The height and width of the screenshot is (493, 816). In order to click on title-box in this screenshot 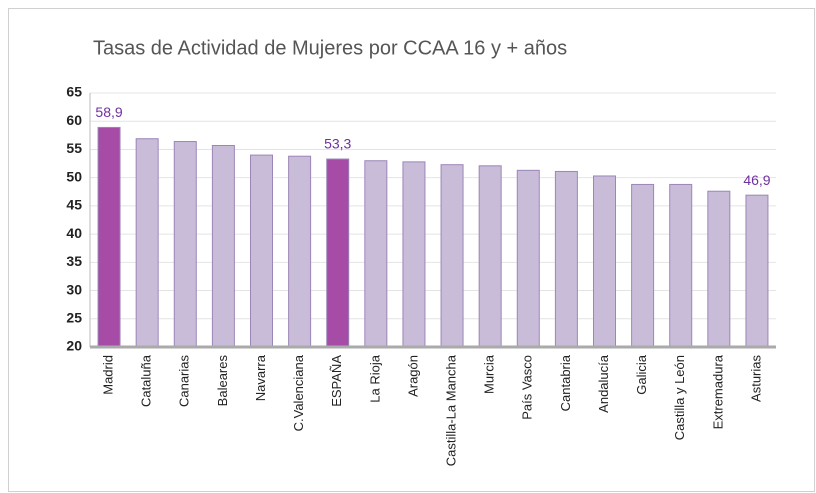, I will do `click(371, 48)`.